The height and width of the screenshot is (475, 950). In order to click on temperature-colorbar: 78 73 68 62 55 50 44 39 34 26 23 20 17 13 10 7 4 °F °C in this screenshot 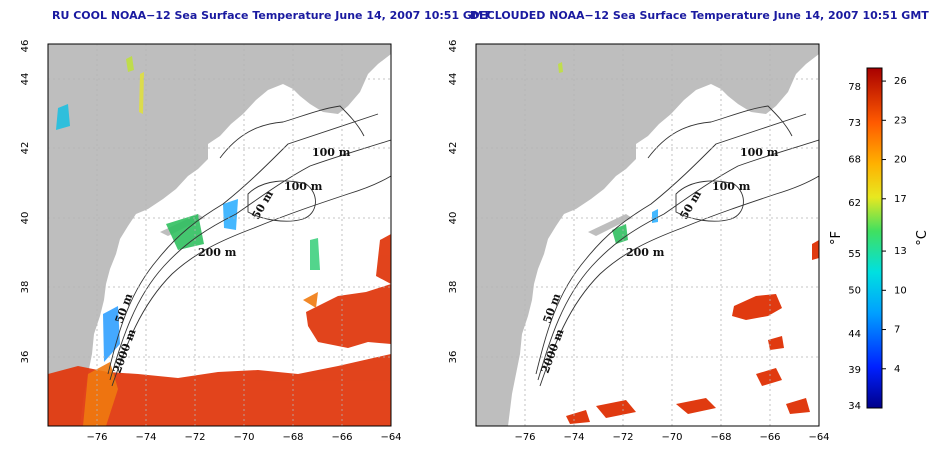, I will do `click(879, 239)`.